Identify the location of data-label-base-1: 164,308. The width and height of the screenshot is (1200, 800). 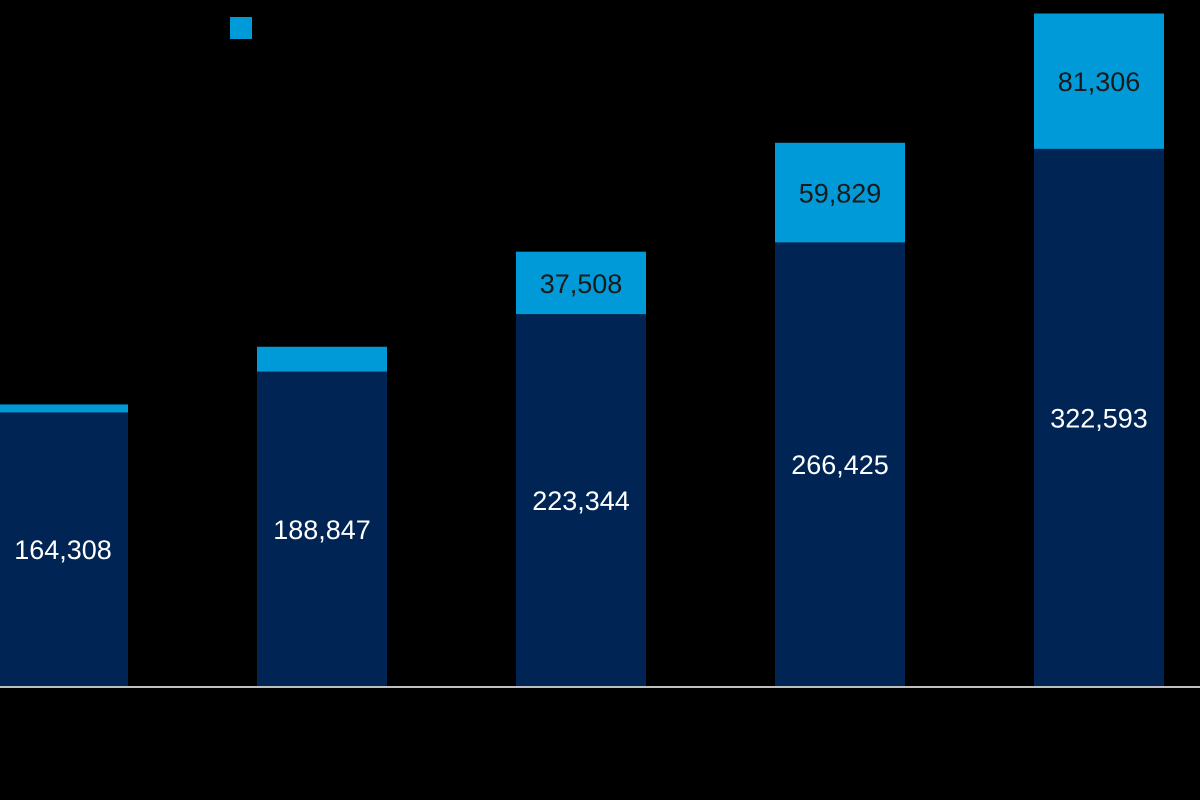
(63, 550).